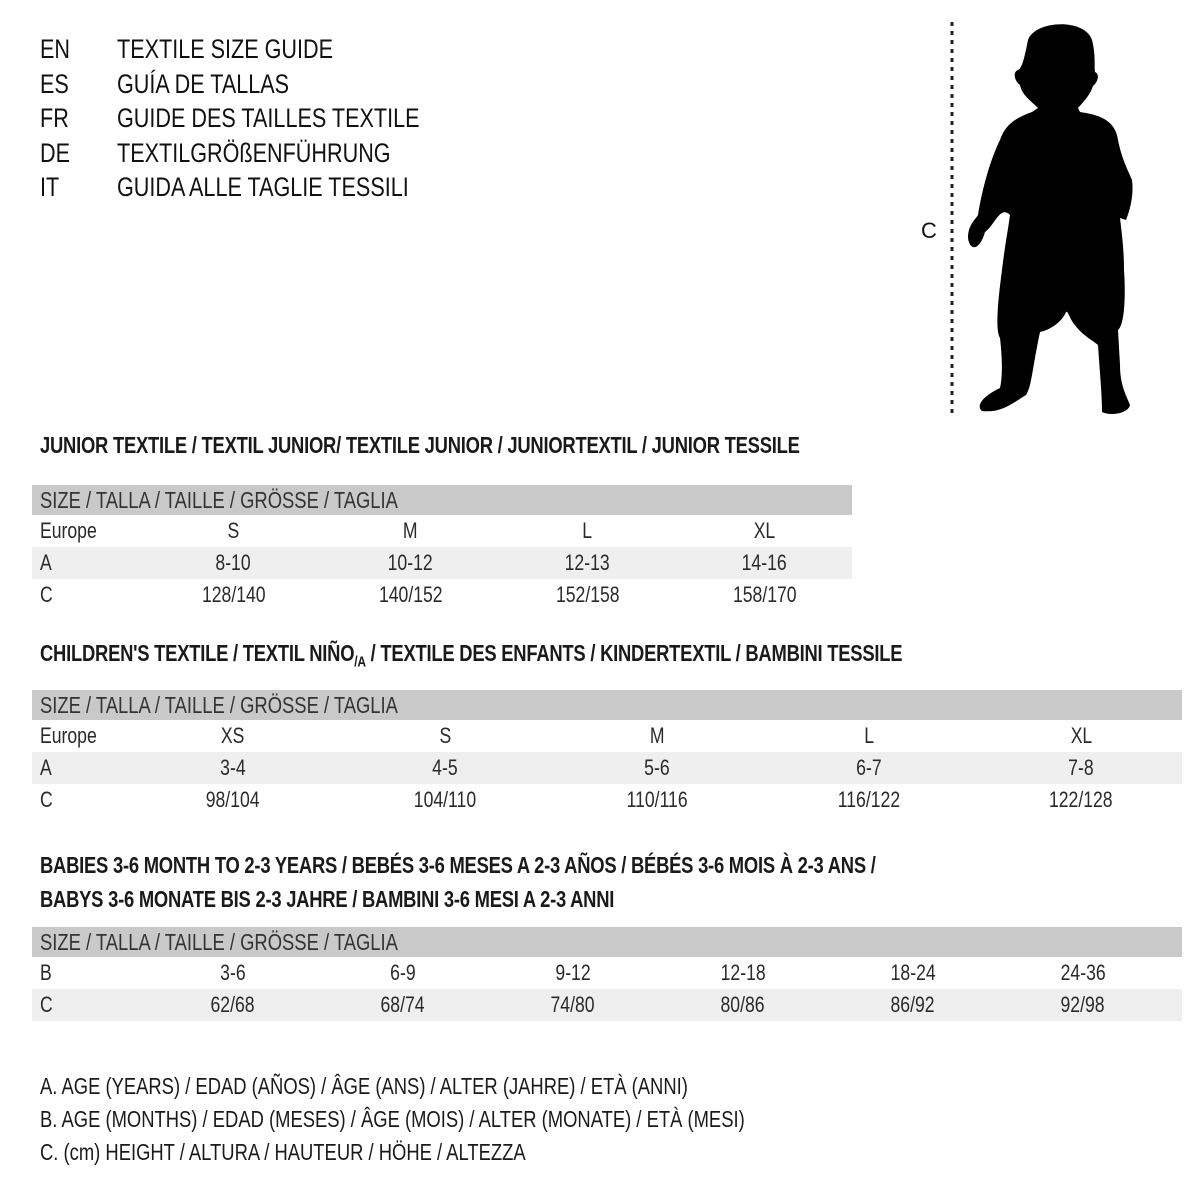 The height and width of the screenshot is (1200, 1200). I want to click on cell: 10-12, so click(410, 562).